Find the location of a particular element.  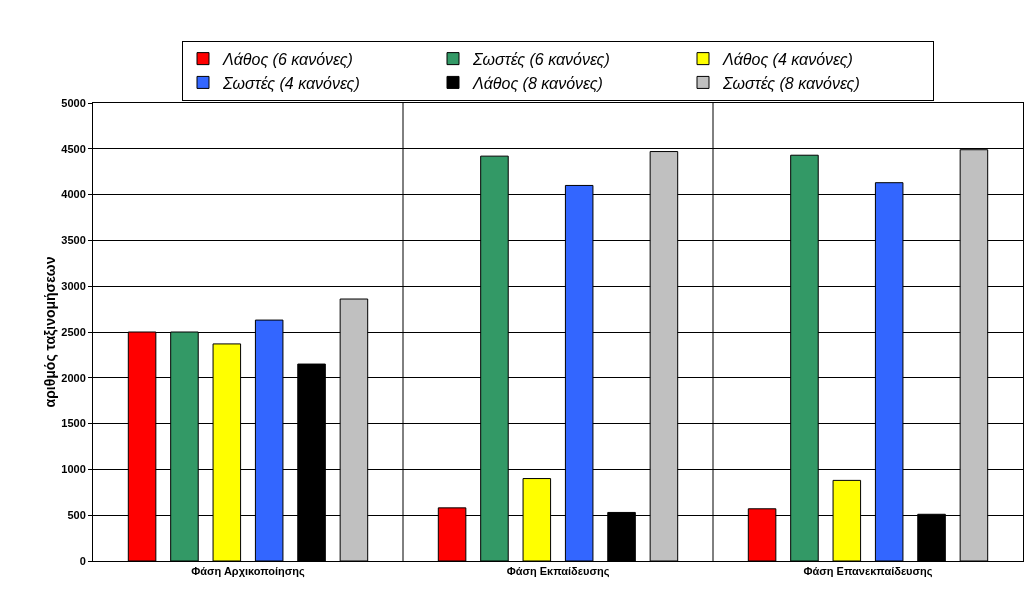

x-tick-label: Φάση Αρχικοποίησης is located at coordinates (248, 572).